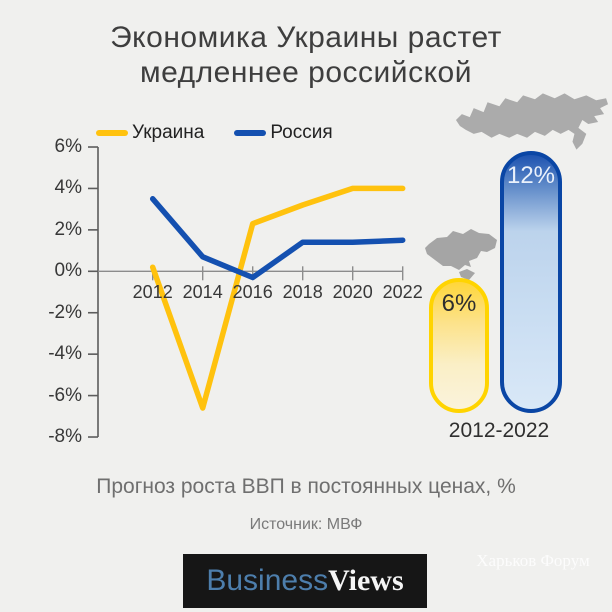  I want to click on watermark: Харьков Форум, so click(533, 560).